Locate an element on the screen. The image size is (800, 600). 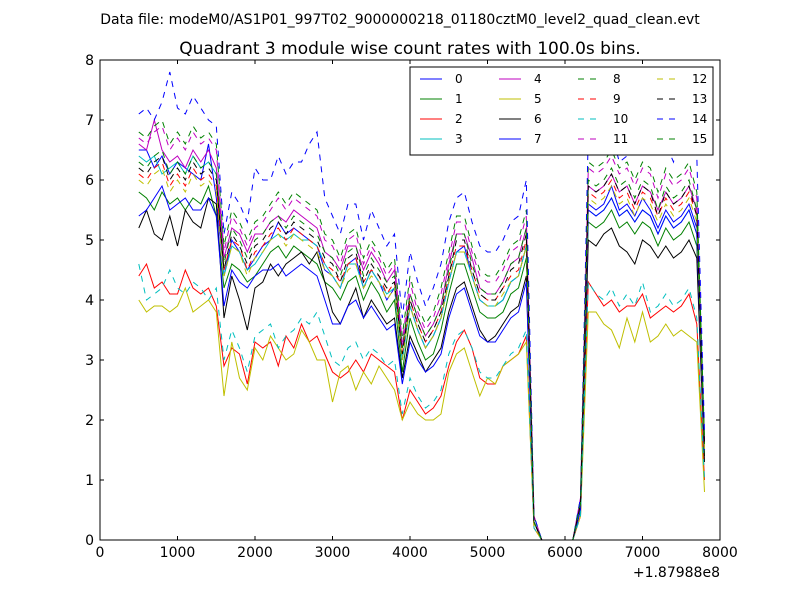
legend-label-2: 2 is located at coordinates (459, 119).